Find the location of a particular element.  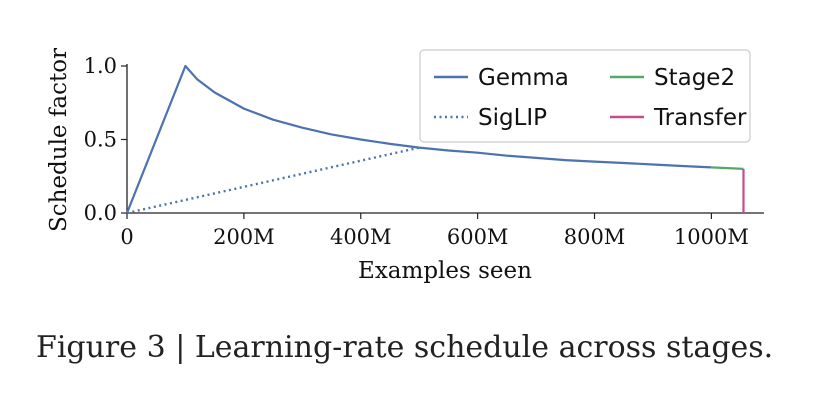

x-tick-label: 200M is located at coordinates (244, 237).